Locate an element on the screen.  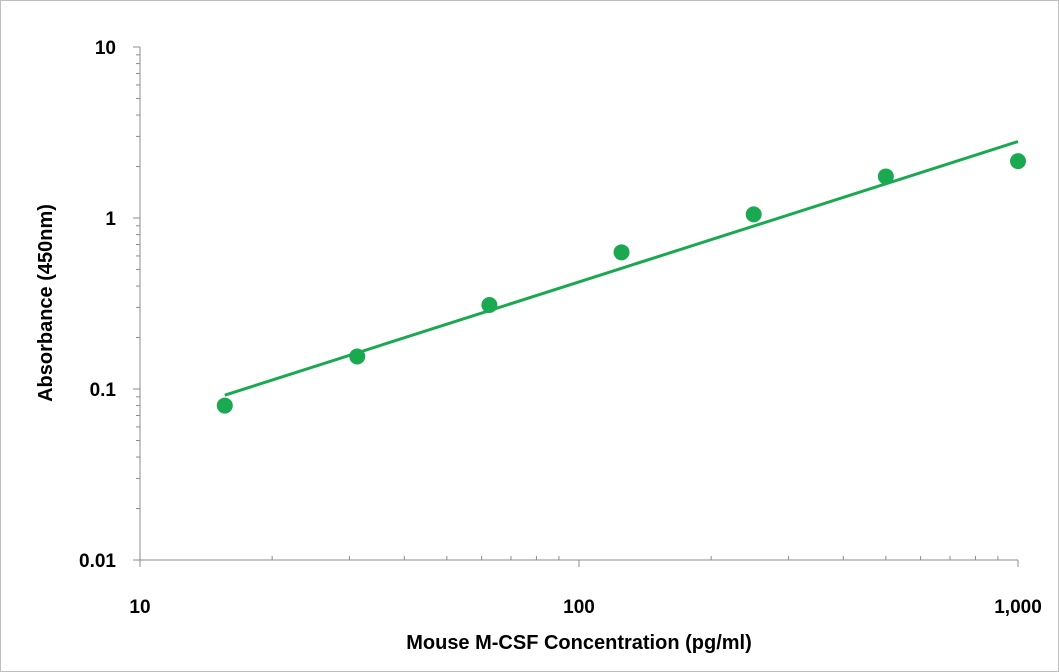
y-tick-label: 0.01 is located at coordinates (97, 561).